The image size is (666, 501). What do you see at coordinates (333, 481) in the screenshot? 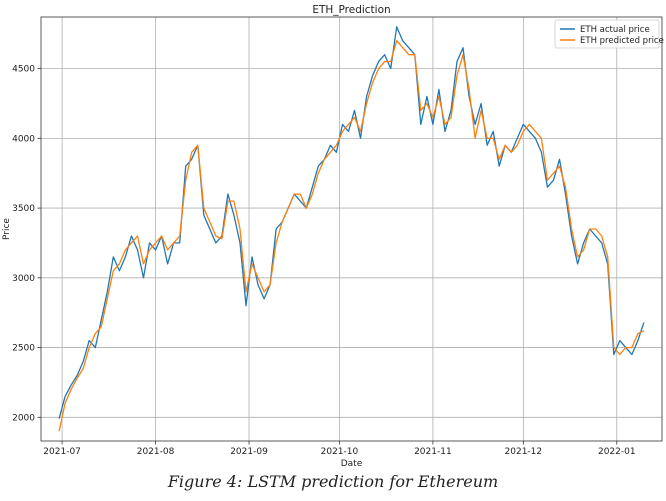
I see `figure-caption: Figure 4: LSTM prediction for Ethereum` at bounding box center [333, 481].